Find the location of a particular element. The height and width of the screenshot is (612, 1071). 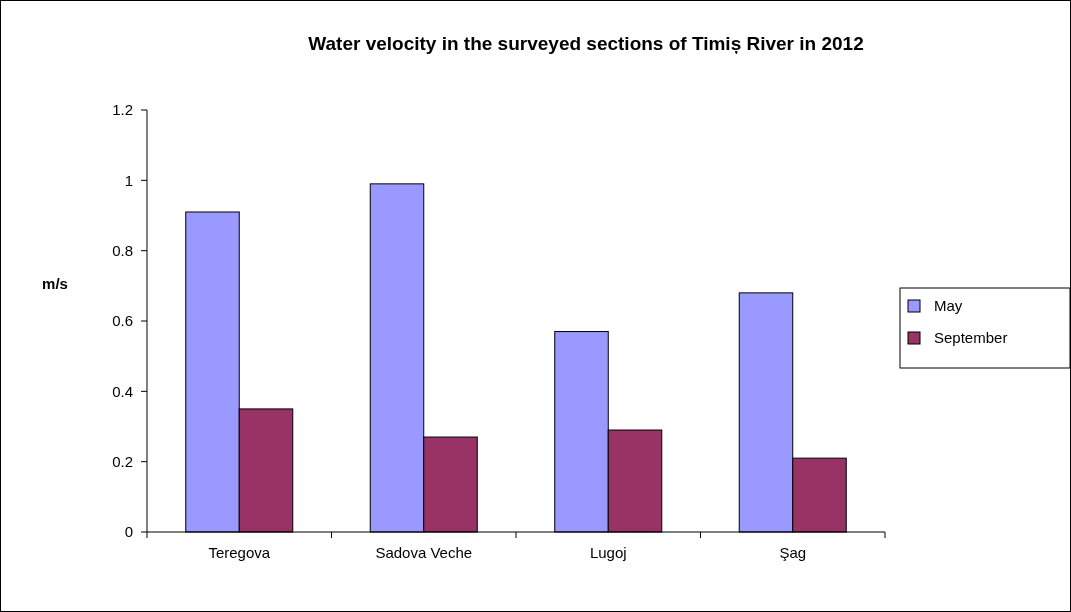

legend-label: September is located at coordinates (971, 338).